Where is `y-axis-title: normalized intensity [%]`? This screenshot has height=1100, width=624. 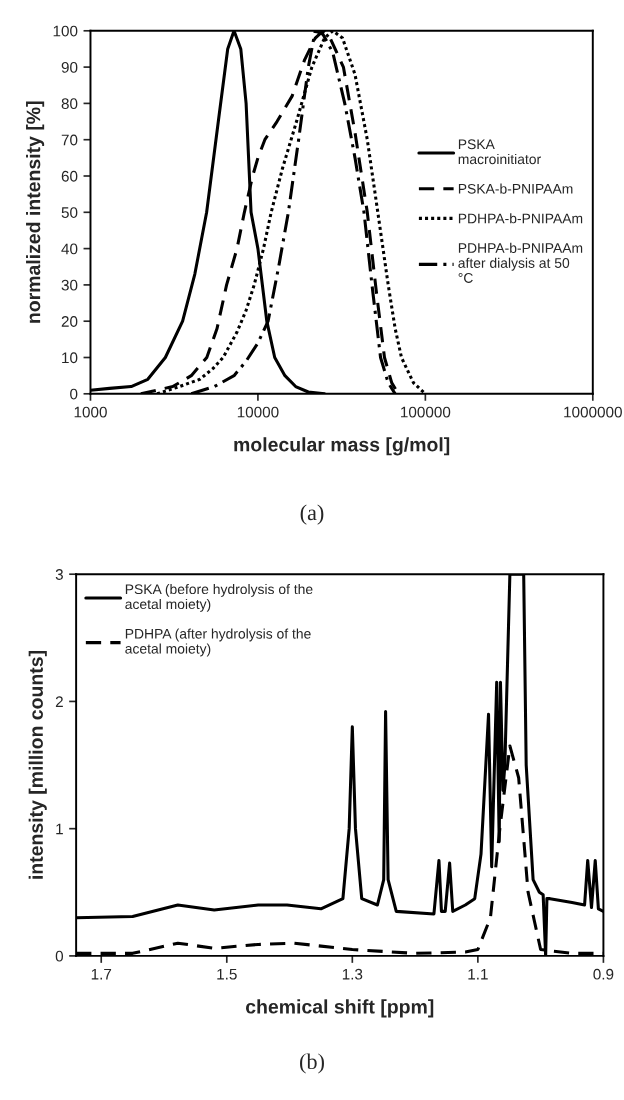 y-axis-title: normalized intensity [%] is located at coordinates (35, 212).